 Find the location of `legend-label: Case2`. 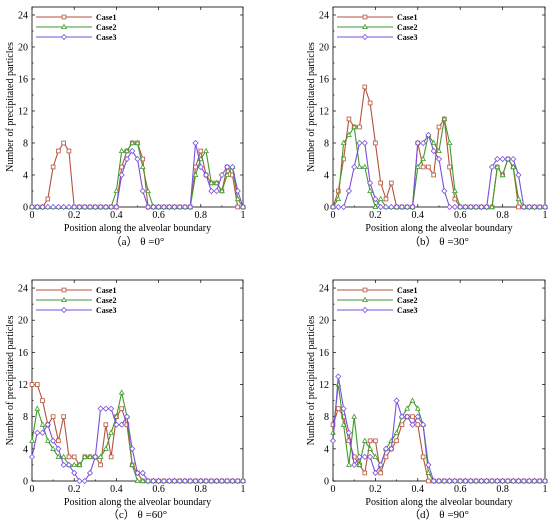

legend-label: Case2 is located at coordinates (407, 27).